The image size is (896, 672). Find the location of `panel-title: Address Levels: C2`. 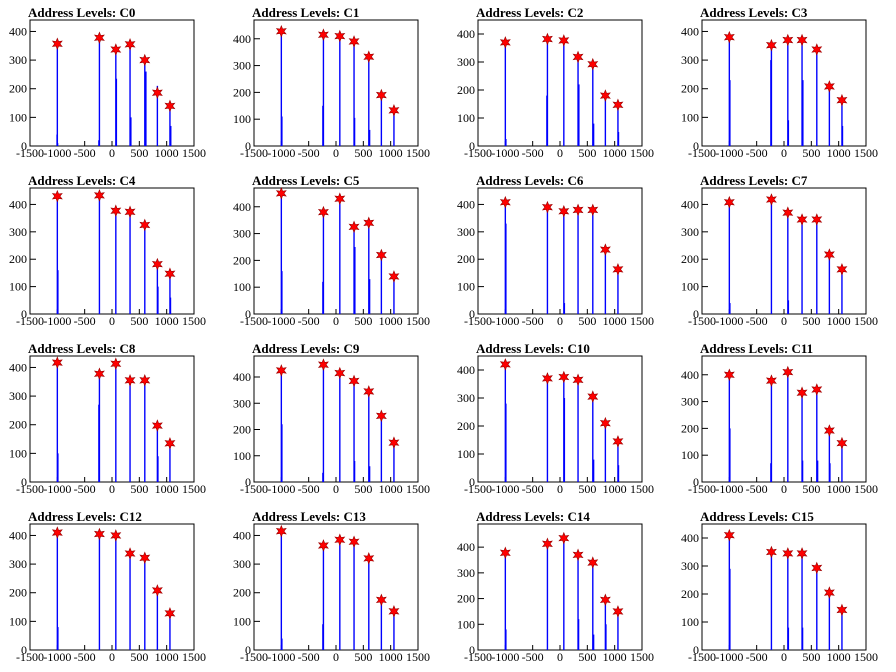

panel-title: Address Levels: C2 is located at coordinates (529, 12).